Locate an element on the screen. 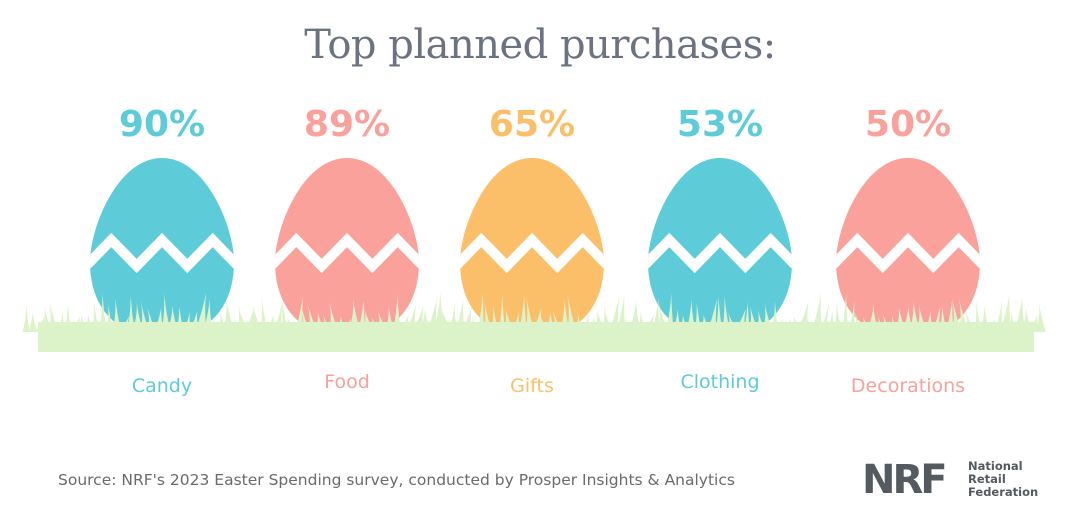 Image resolution: width=1080 pixels, height=520 pixels. egg-gifts is located at coordinates (532, 248).